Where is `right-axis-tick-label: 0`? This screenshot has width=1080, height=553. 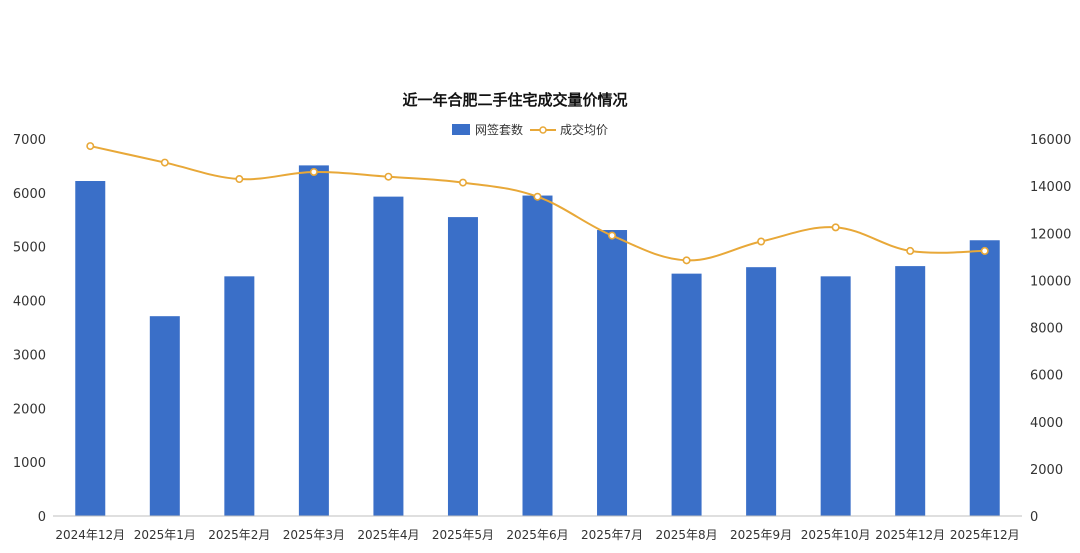 right-axis-tick-label: 0 is located at coordinates (1034, 517).